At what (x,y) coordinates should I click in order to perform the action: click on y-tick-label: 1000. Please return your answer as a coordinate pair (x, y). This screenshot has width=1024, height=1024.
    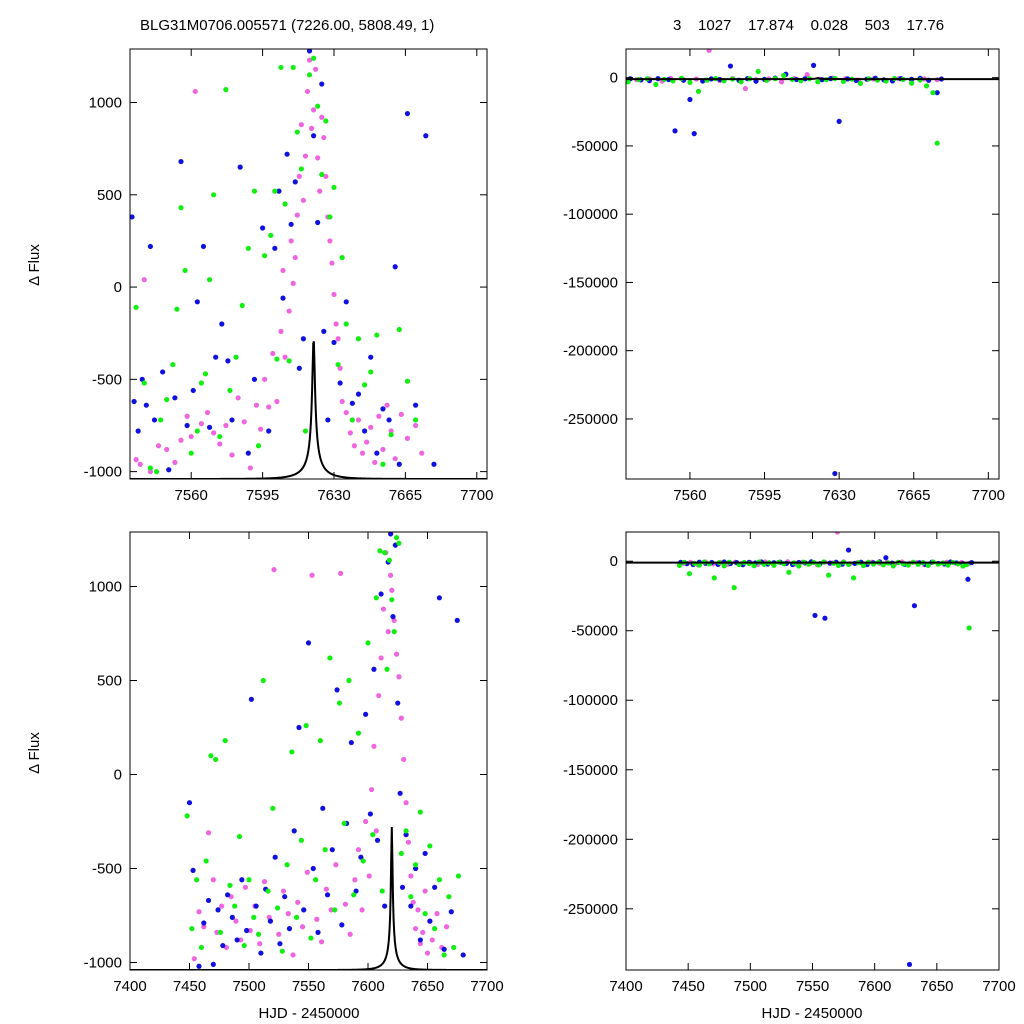
    Looking at the image, I should click on (105, 103).